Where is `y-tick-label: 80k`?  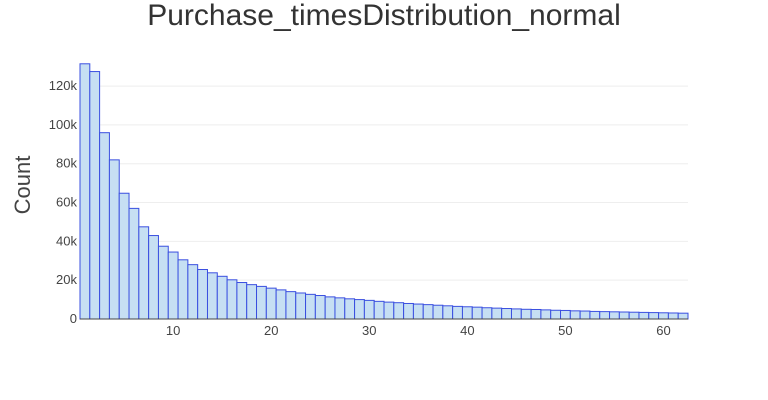 y-tick-label: 80k is located at coordinates (66, 163).